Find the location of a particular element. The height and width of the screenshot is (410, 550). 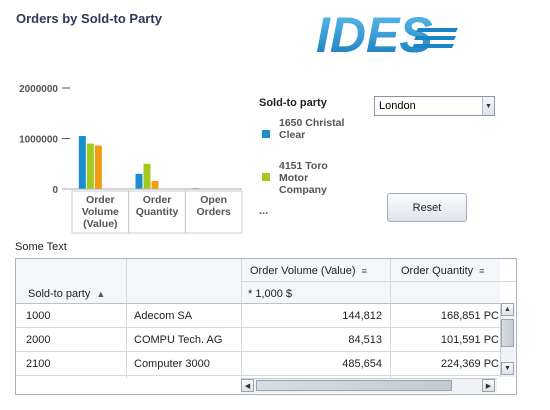

vertical-scroll-thumb is located at coordinates (507, 333).